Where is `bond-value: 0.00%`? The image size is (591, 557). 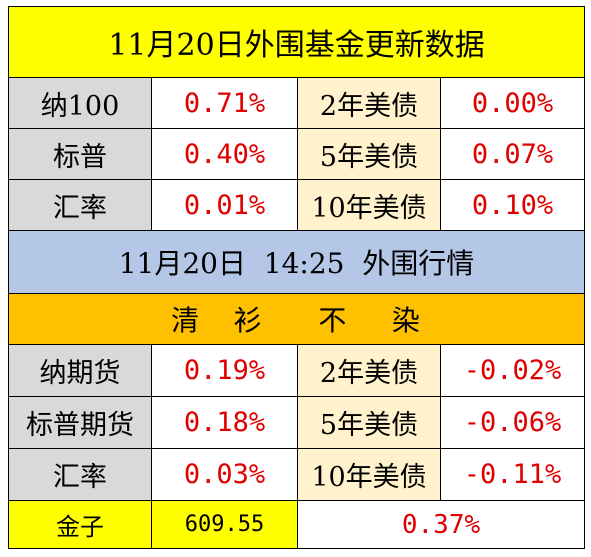
bond-value: 0.00% is located at coordinates (512, 103).